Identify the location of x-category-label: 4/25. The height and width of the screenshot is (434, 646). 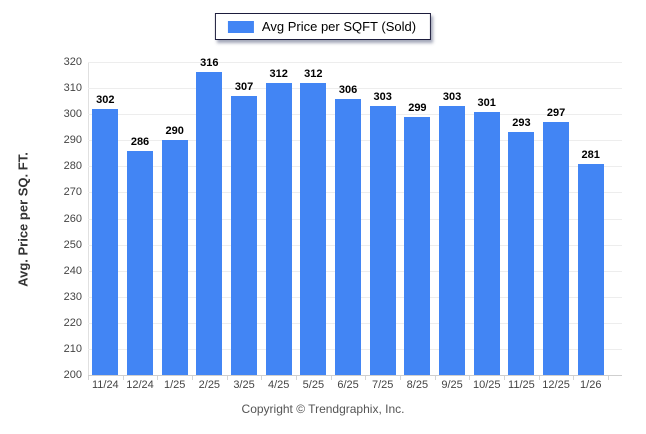
(278, 385).